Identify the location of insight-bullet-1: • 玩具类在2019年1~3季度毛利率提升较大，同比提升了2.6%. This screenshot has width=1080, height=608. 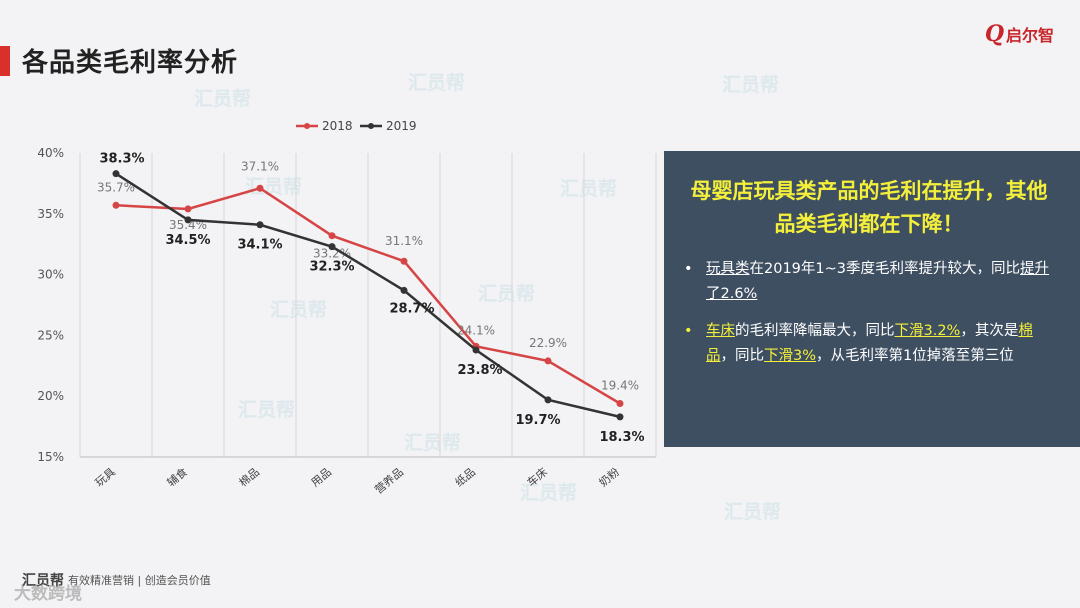
(869, 282).